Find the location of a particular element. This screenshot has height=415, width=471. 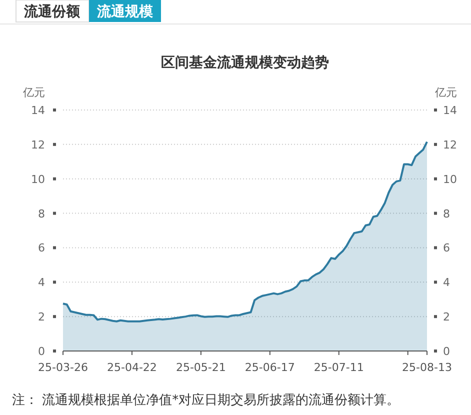

y2-tick-label: 2 is located at coordinates (446, 317).